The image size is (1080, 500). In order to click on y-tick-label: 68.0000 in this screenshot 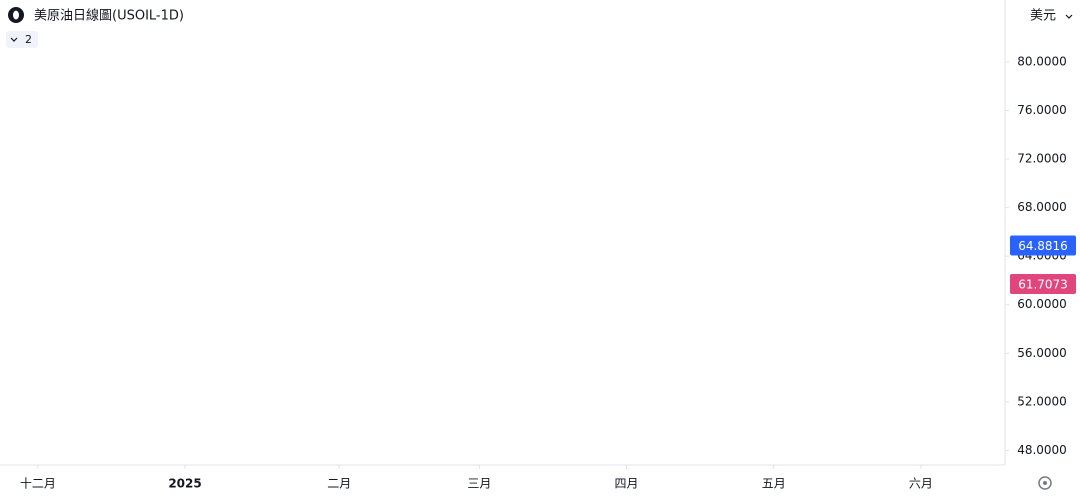, I will do `click(1042, 207)`.